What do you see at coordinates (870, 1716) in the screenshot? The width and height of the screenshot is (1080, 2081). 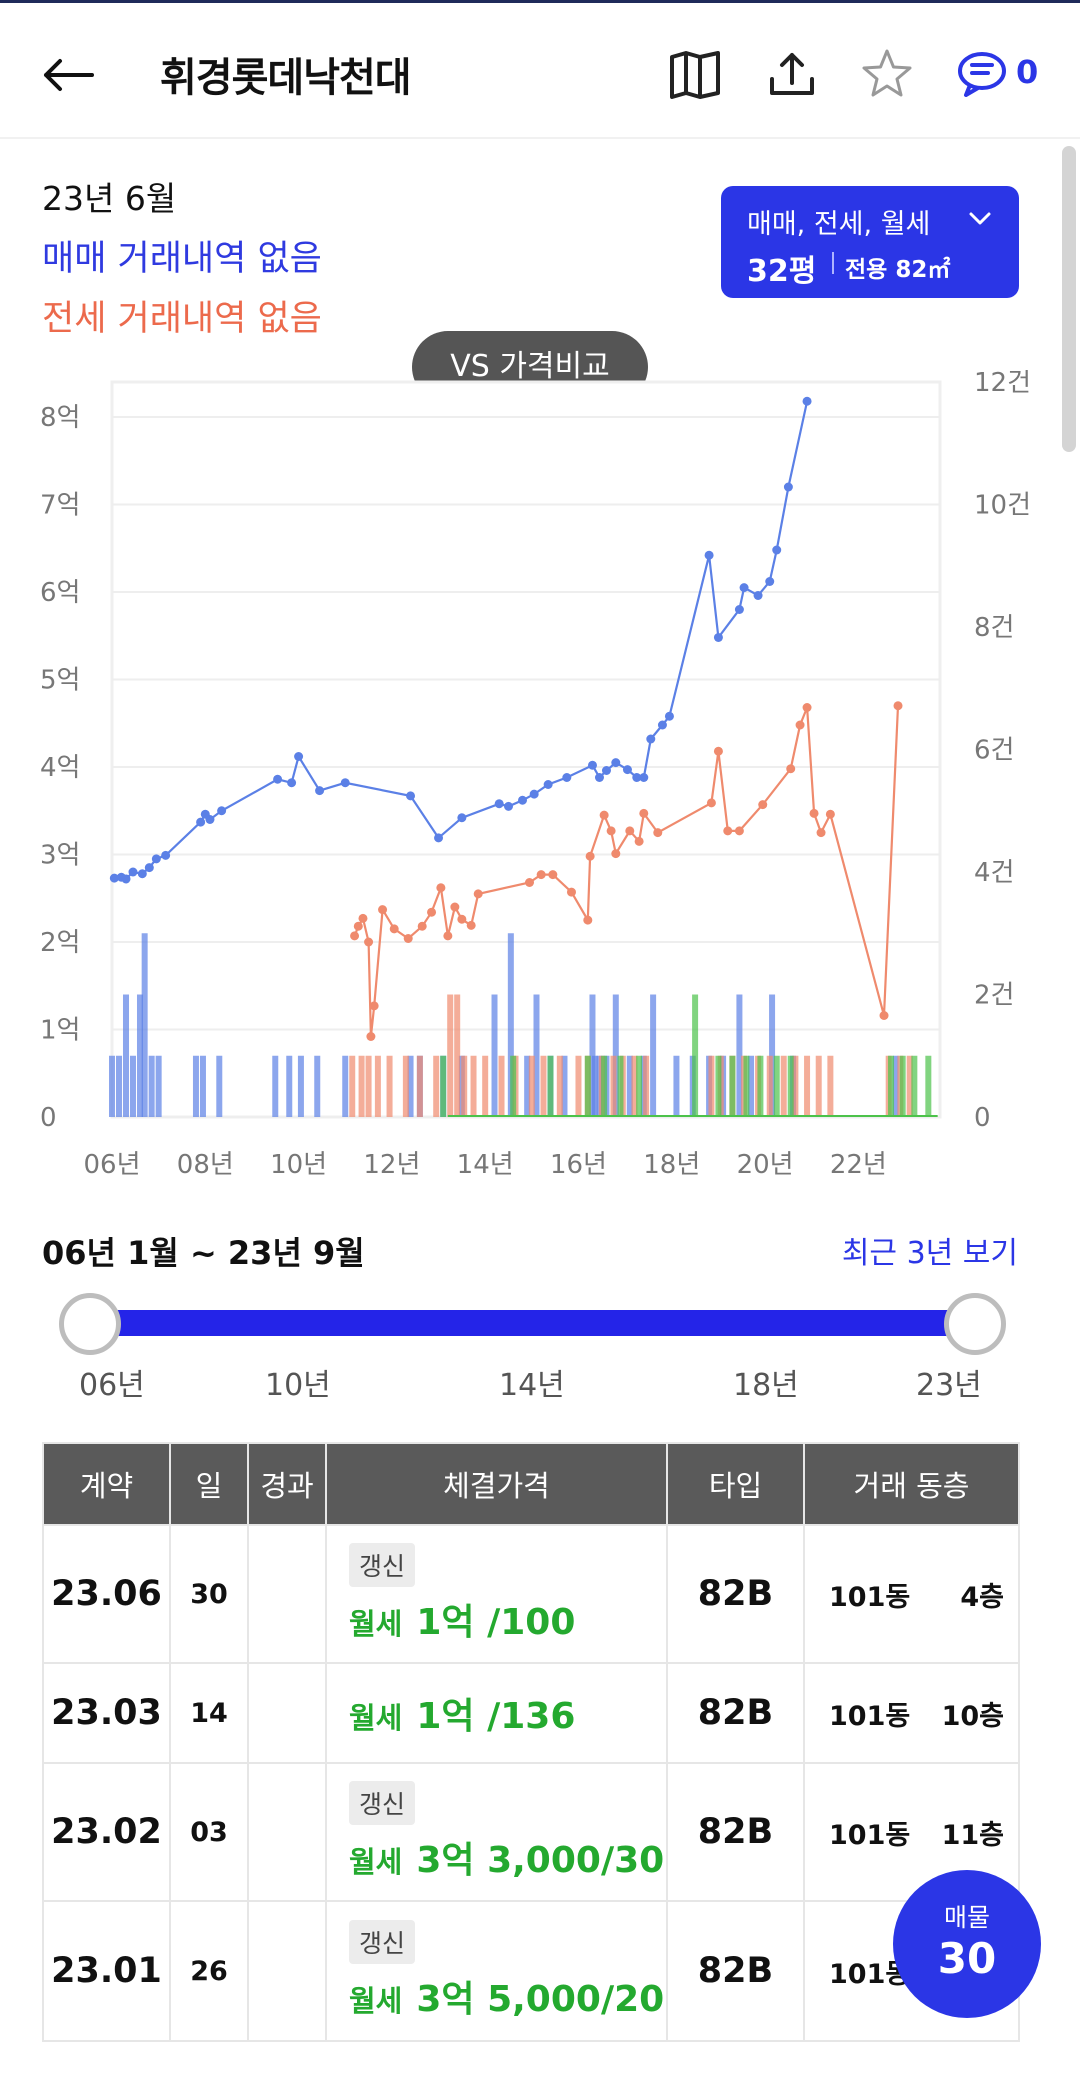 I see `building-dong: 101동` at bounding box center [870, 1716].